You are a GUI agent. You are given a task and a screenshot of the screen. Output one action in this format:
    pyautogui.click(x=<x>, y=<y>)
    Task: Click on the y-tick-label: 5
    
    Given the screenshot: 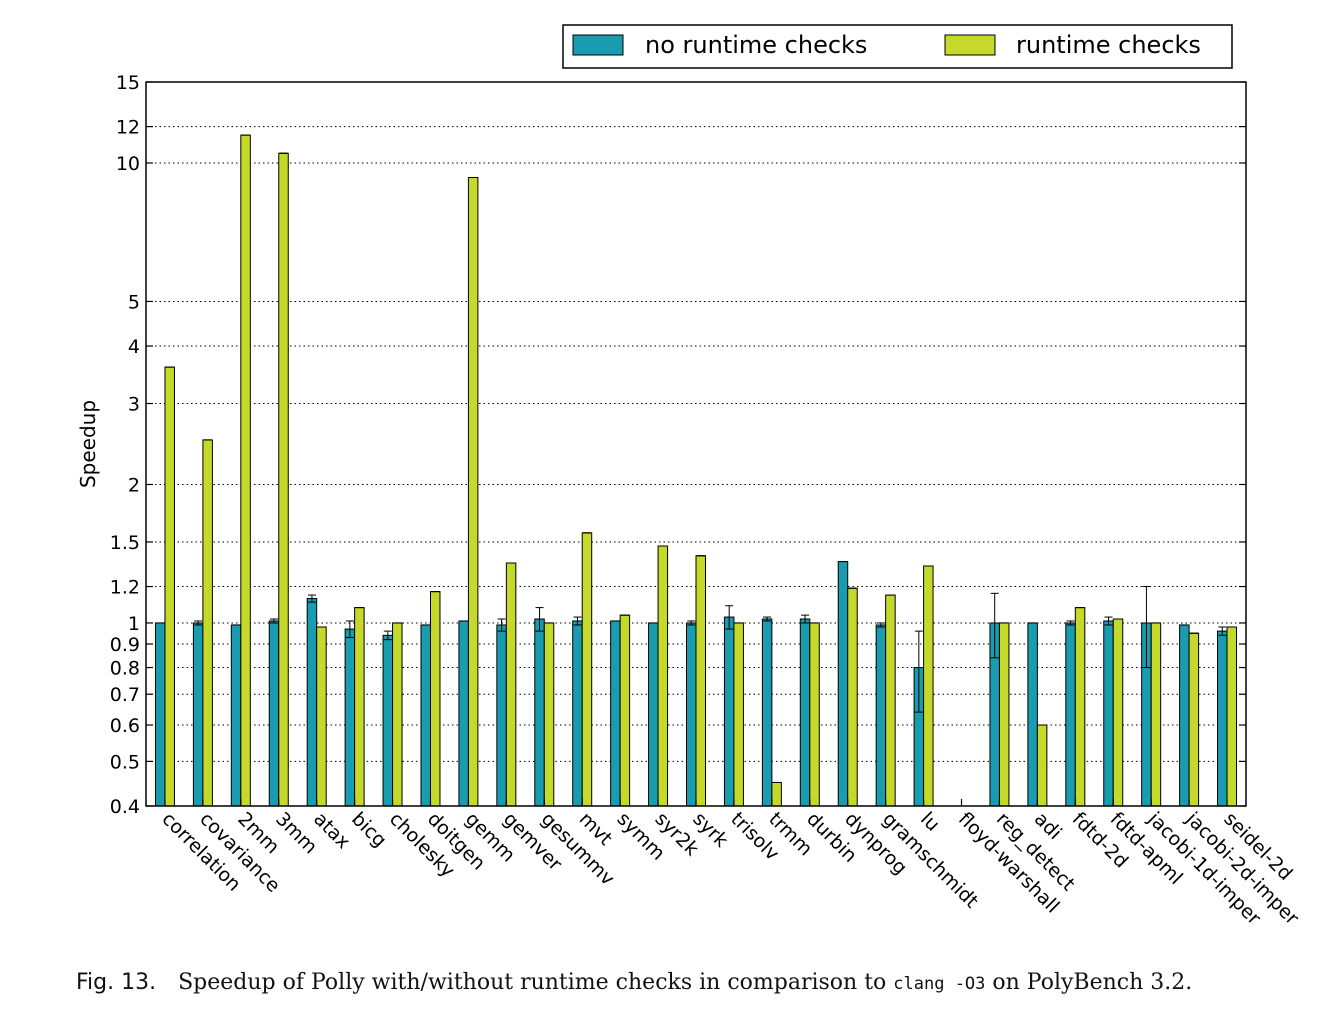 What is the action you would take?
    pyautogui.click(x=134, y=302)
    